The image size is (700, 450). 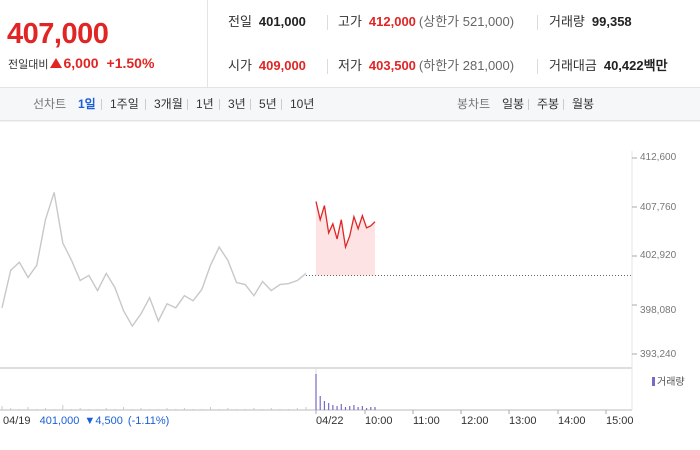 I want to click on chart-period-tabs: 선차트 1일 1주일 3개월 1년 3년 5년 10년 봉차트 일봉 주봉 월봉, so click(x=350, y=104).